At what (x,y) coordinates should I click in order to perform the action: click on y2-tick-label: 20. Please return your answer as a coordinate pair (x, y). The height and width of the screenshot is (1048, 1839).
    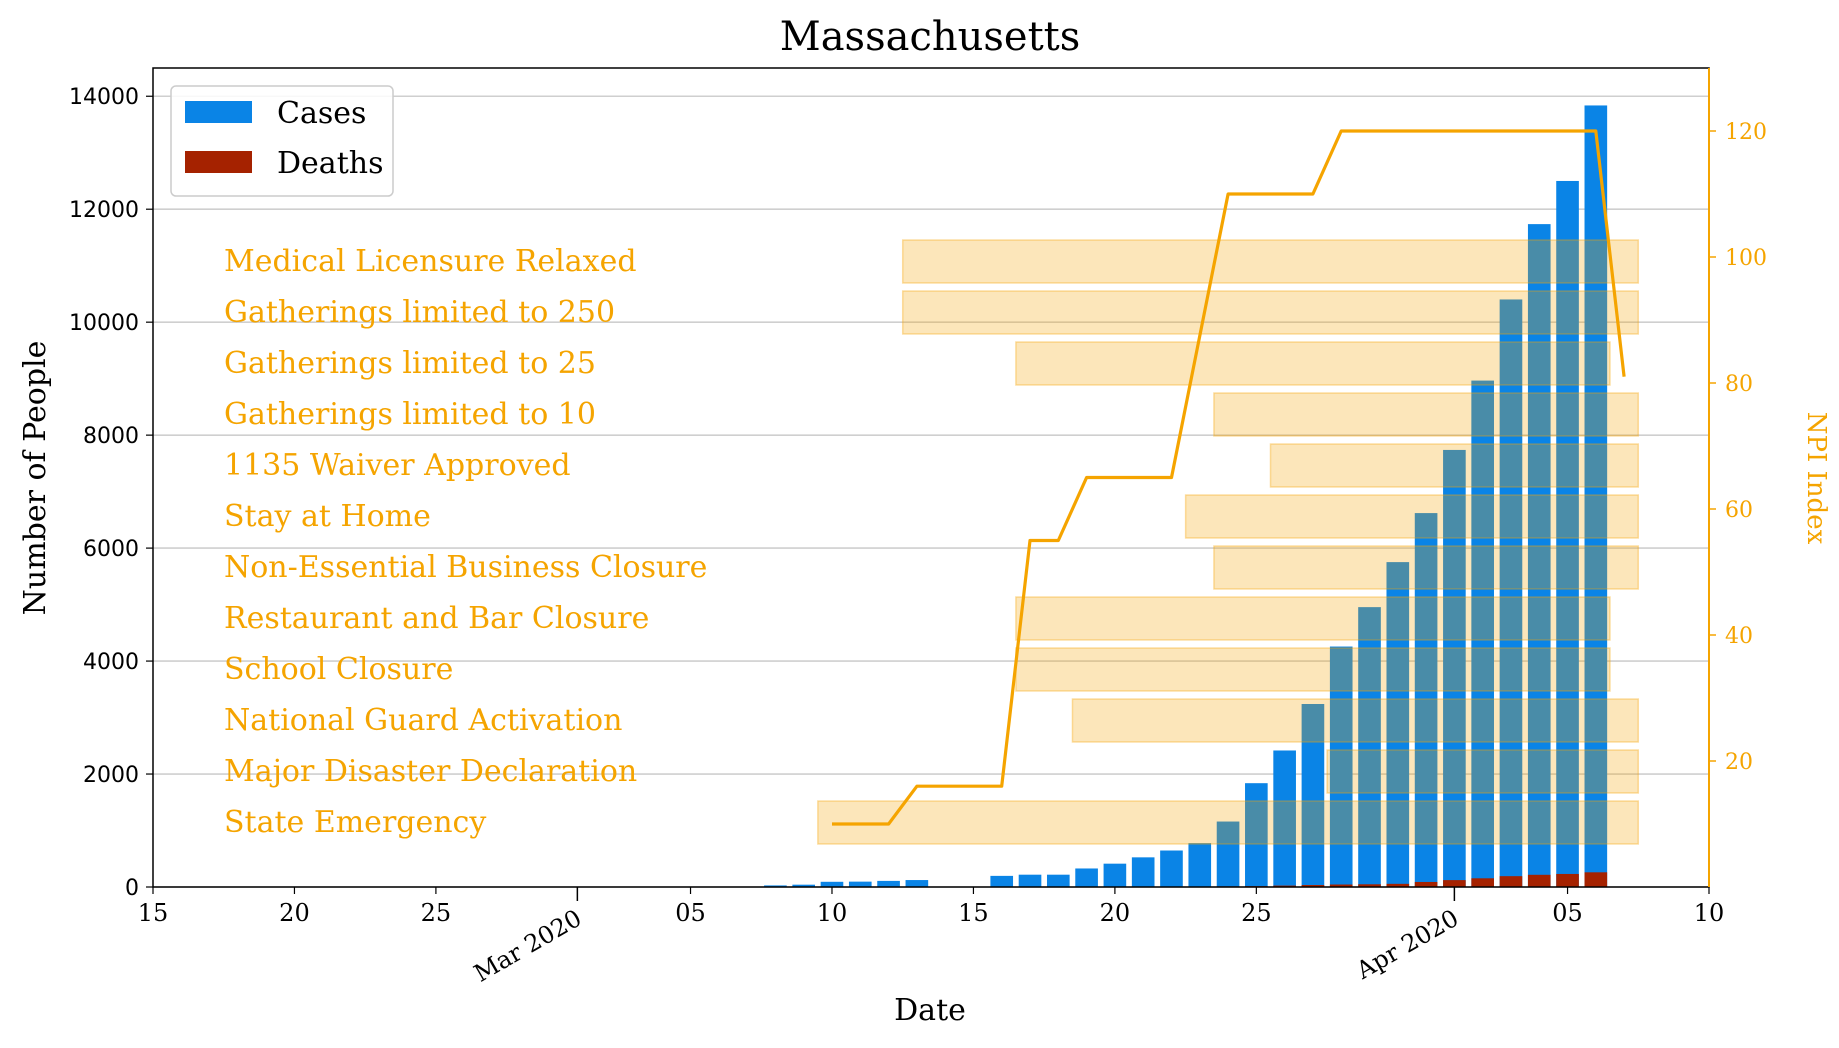
    Looking at the image, I should click on (1739, 762).